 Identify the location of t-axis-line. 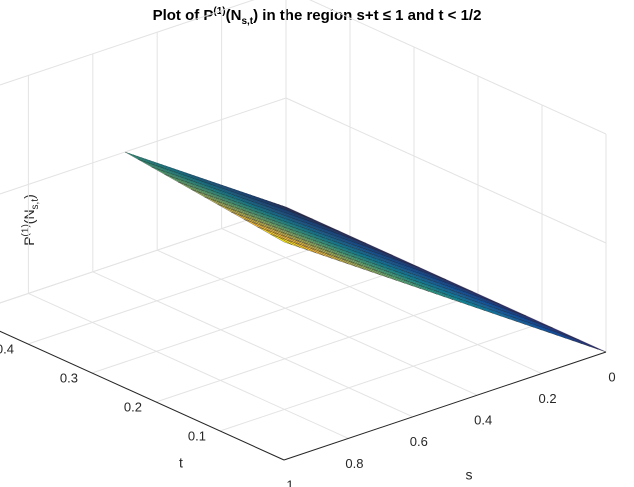
(142, 395).